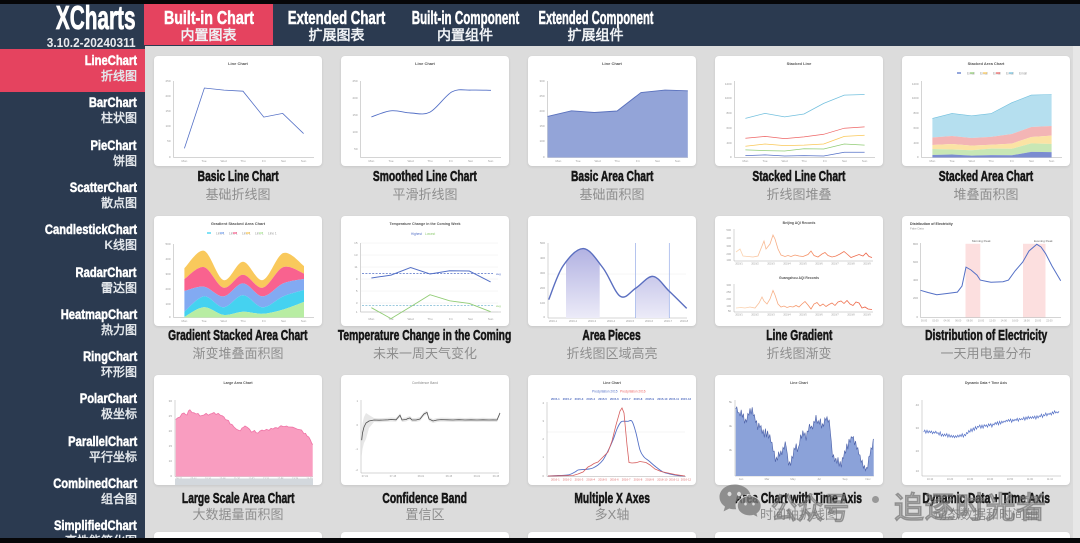 The width and height of the screenshot is (1080, 543). I want to click on svg-text: Nov, so click(869, 479).